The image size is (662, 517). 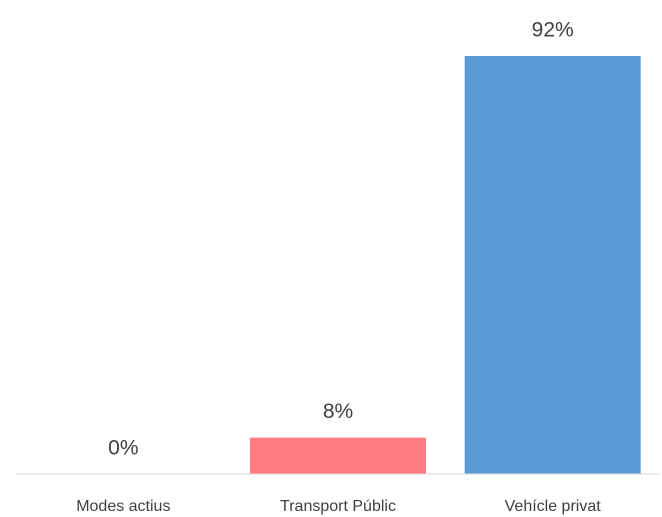 What do you see at coordinates (338, 506) in the screenshot?
I see `x-tick-label: Transport Públic` at bounding box center [338, 506].